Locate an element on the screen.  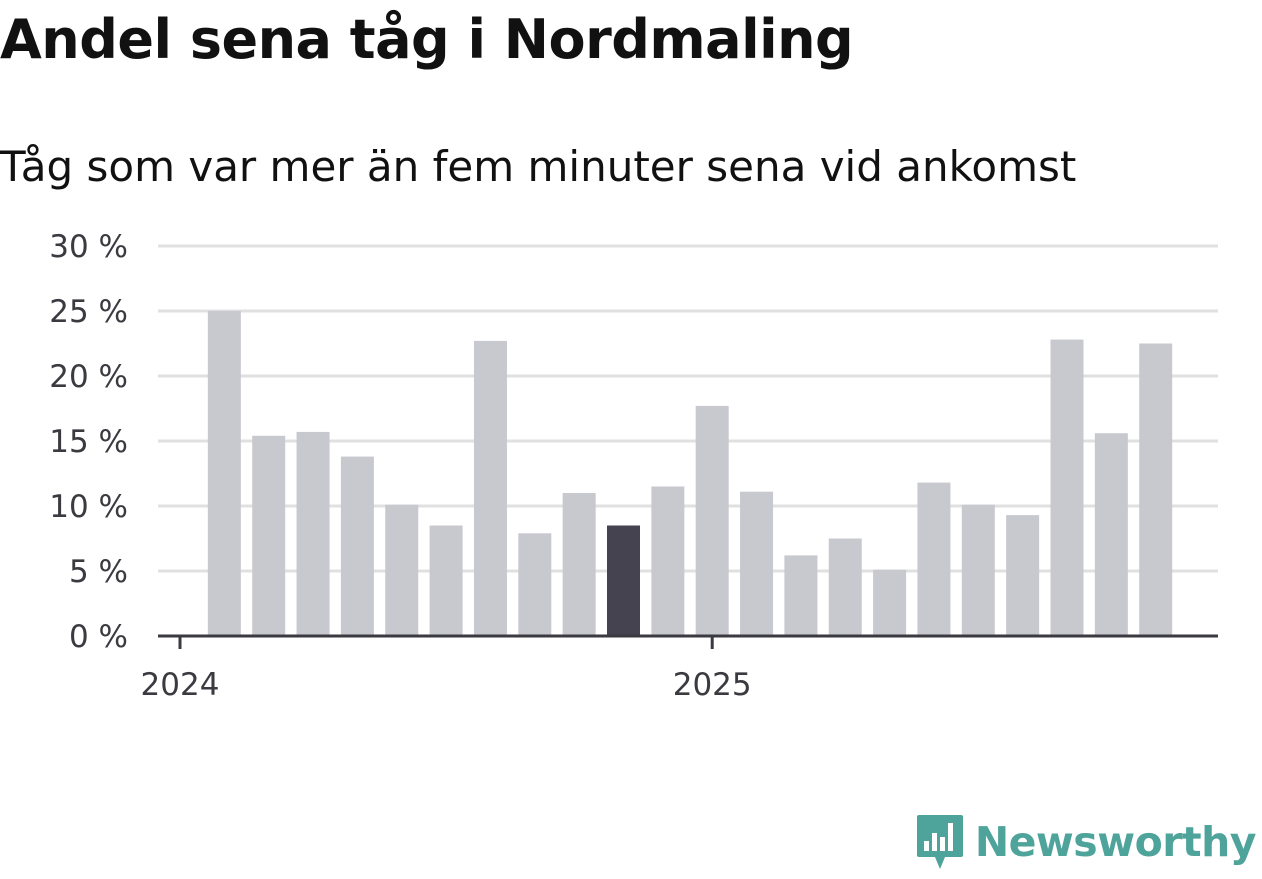
y-tick-label: 25 % is located at coordinates (88, 312).